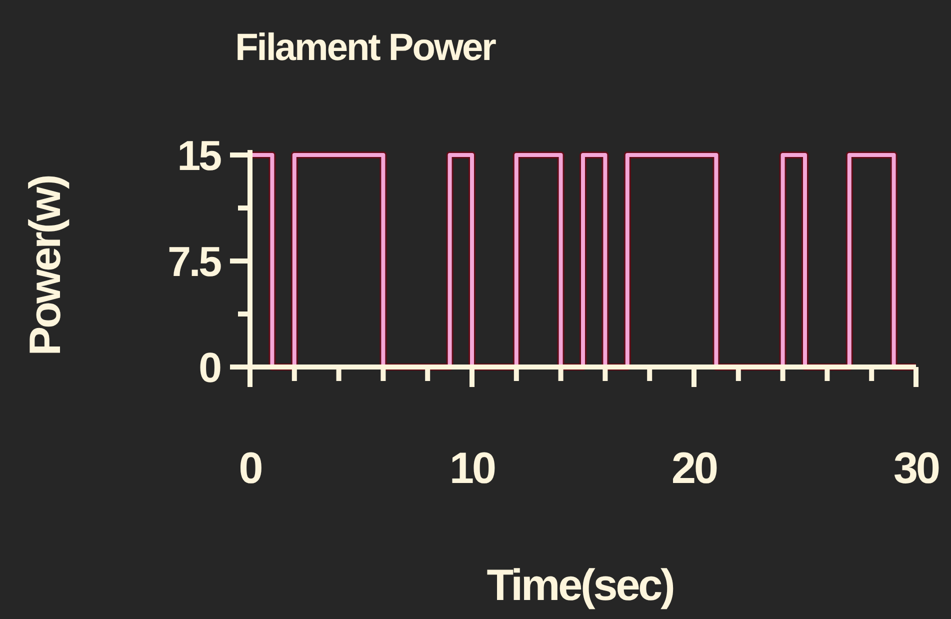 This screenshot has width=951, height=619. Describe the element at coordinates (250, 468) in the screenshot. I see `x-tick-label: 0` at that location.